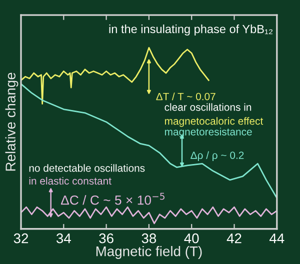  Describe the element at coordinates (186, 96) in the screenshot. I see `annotation: ΔT / T ~ 0.07` at that location.